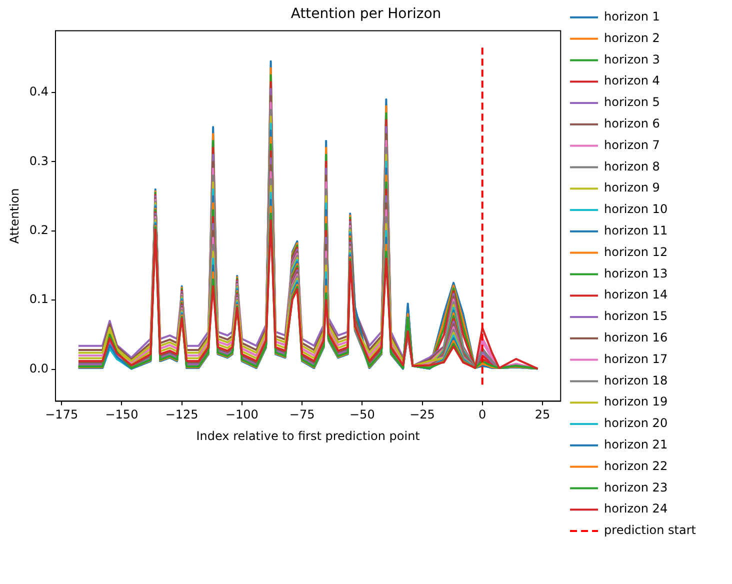 This screenshot has height=584, width=732. Describe the element at coordinates (636, 316) in the screenshot. I see `legend-label: horizon 15` at that location.